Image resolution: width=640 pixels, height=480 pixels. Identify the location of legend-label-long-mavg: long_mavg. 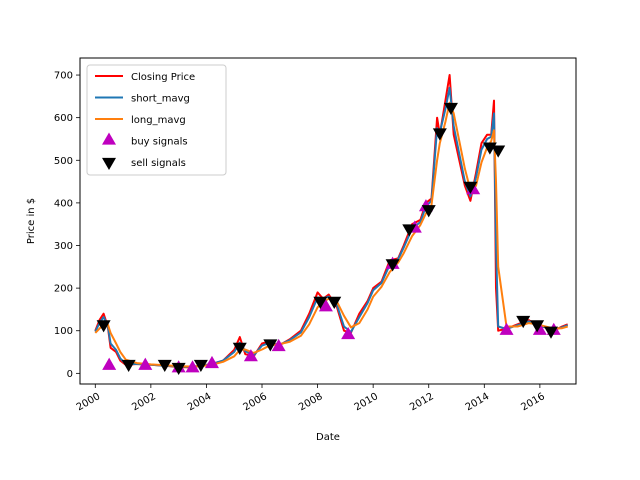
(158, 120).